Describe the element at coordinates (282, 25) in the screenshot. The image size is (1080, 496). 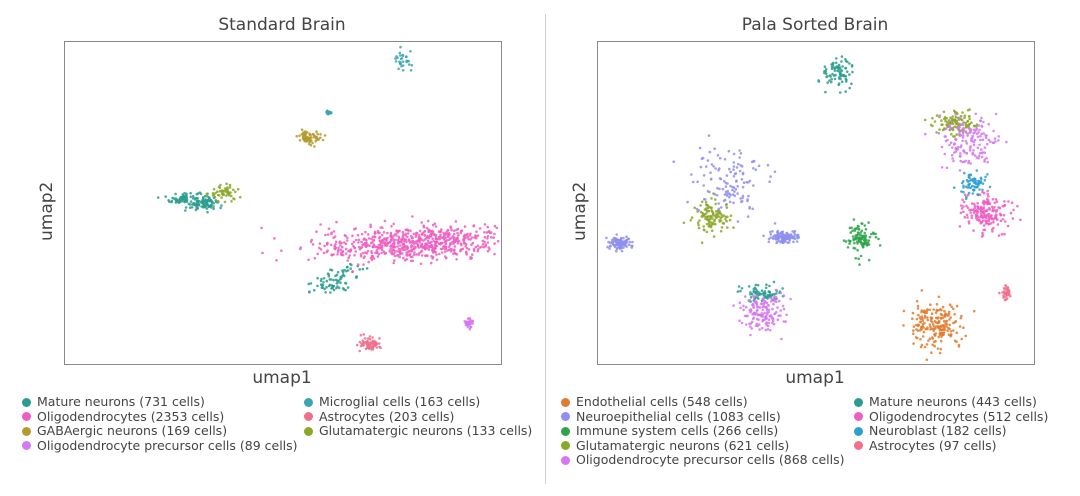
I see `chart-title: Standard Brain` at that location.